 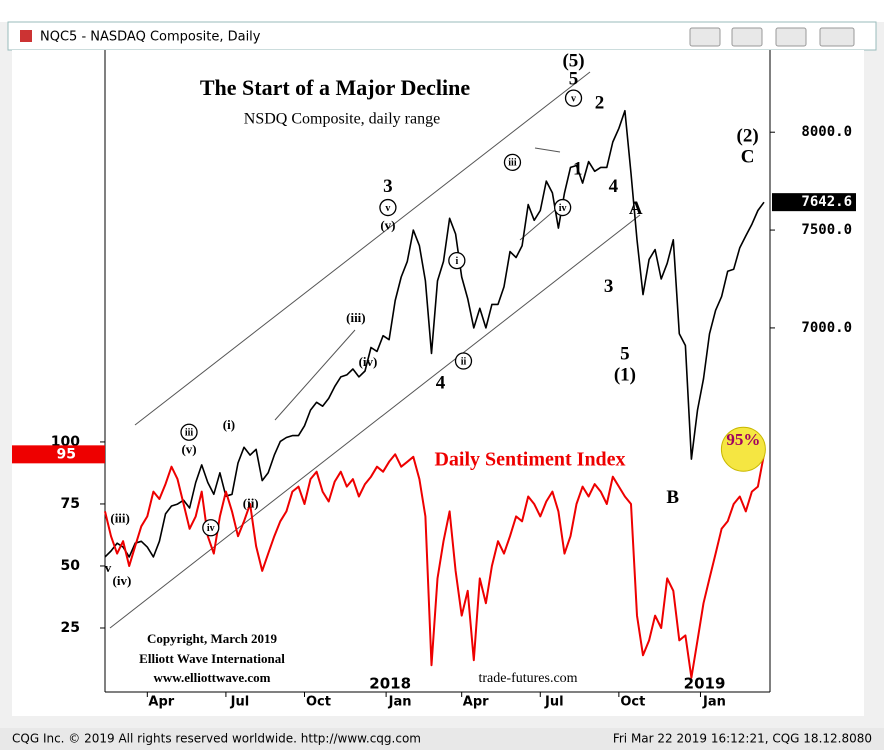 What do you see at coordinates (837, 37) in the screenshot?
I see `close-button` at bounding box center [837, 37].